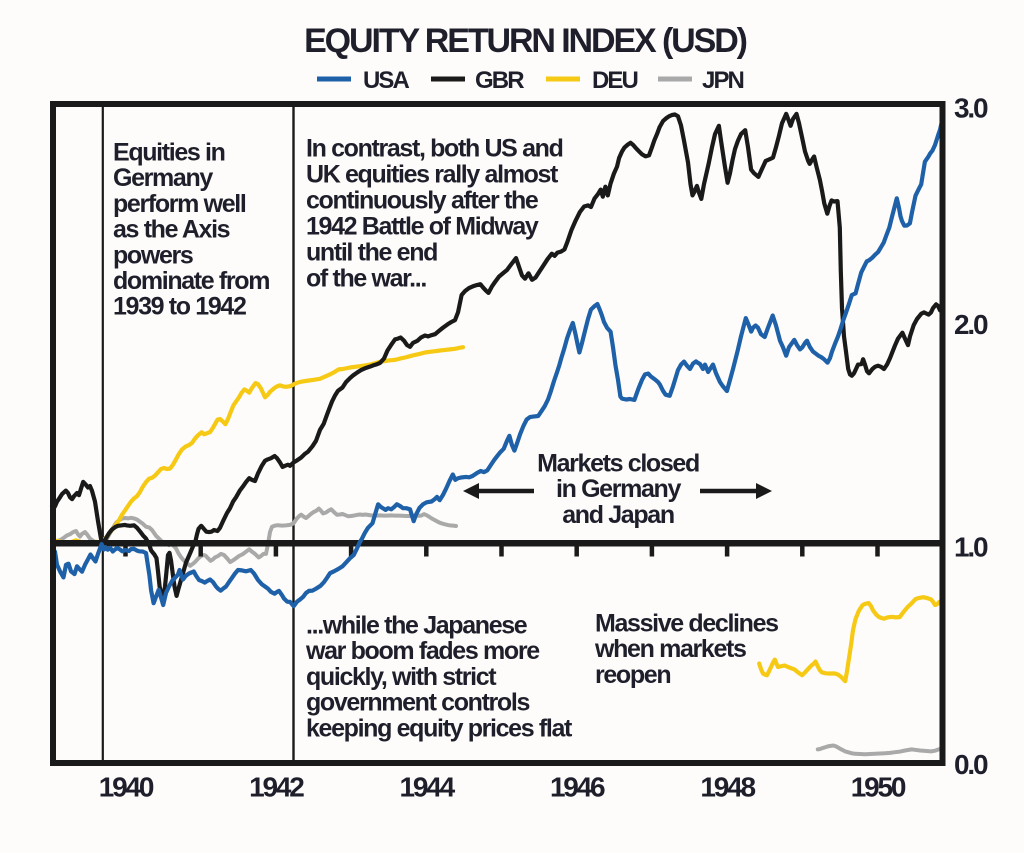 The height and width of the screenshot is (853, 1024). What do you see at coordinates (971, 324) in the screenshot?
I see `svg-text: 2.0` at bounding box center [971, 324].